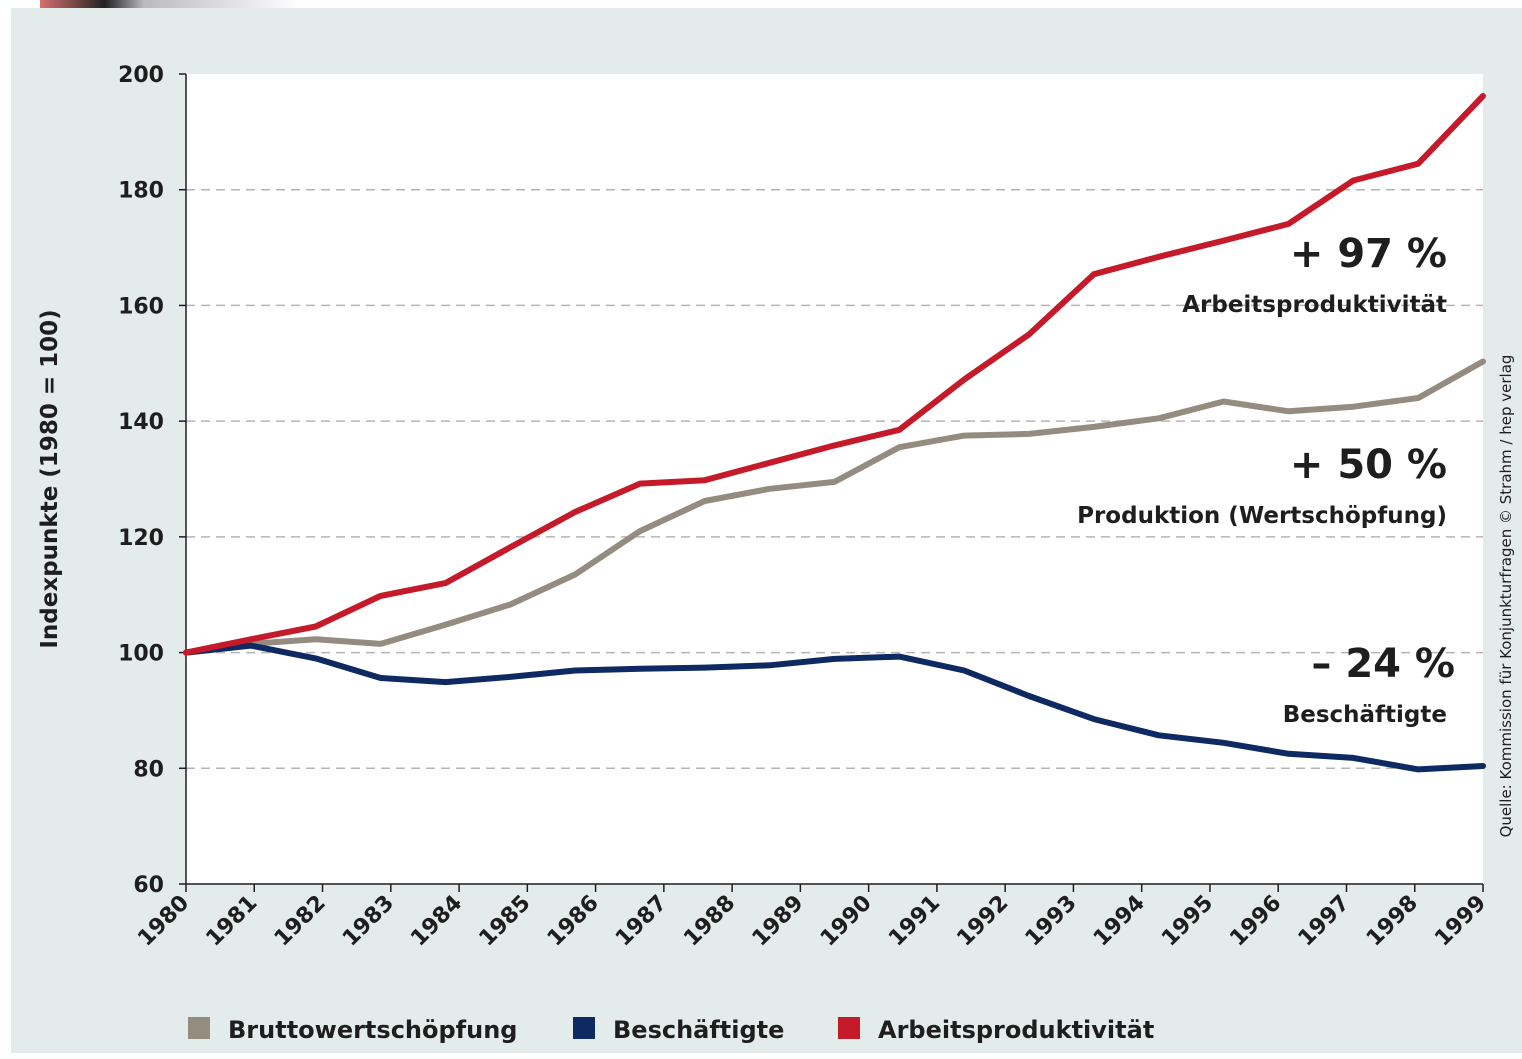  What do you see at coordinates (1392, 921) in the screenshot?
I see `x-tick-label-1998: 1998` at bounding box center [1392, 921].